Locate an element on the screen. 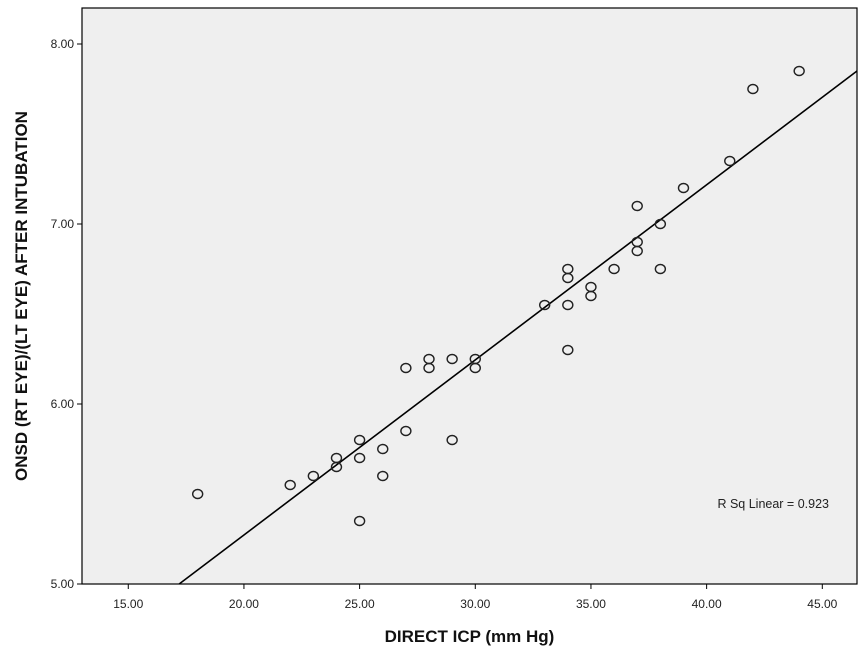 The image size is (859, 649). x-tick-label: 25.00 is located at coordinates (360, 604).